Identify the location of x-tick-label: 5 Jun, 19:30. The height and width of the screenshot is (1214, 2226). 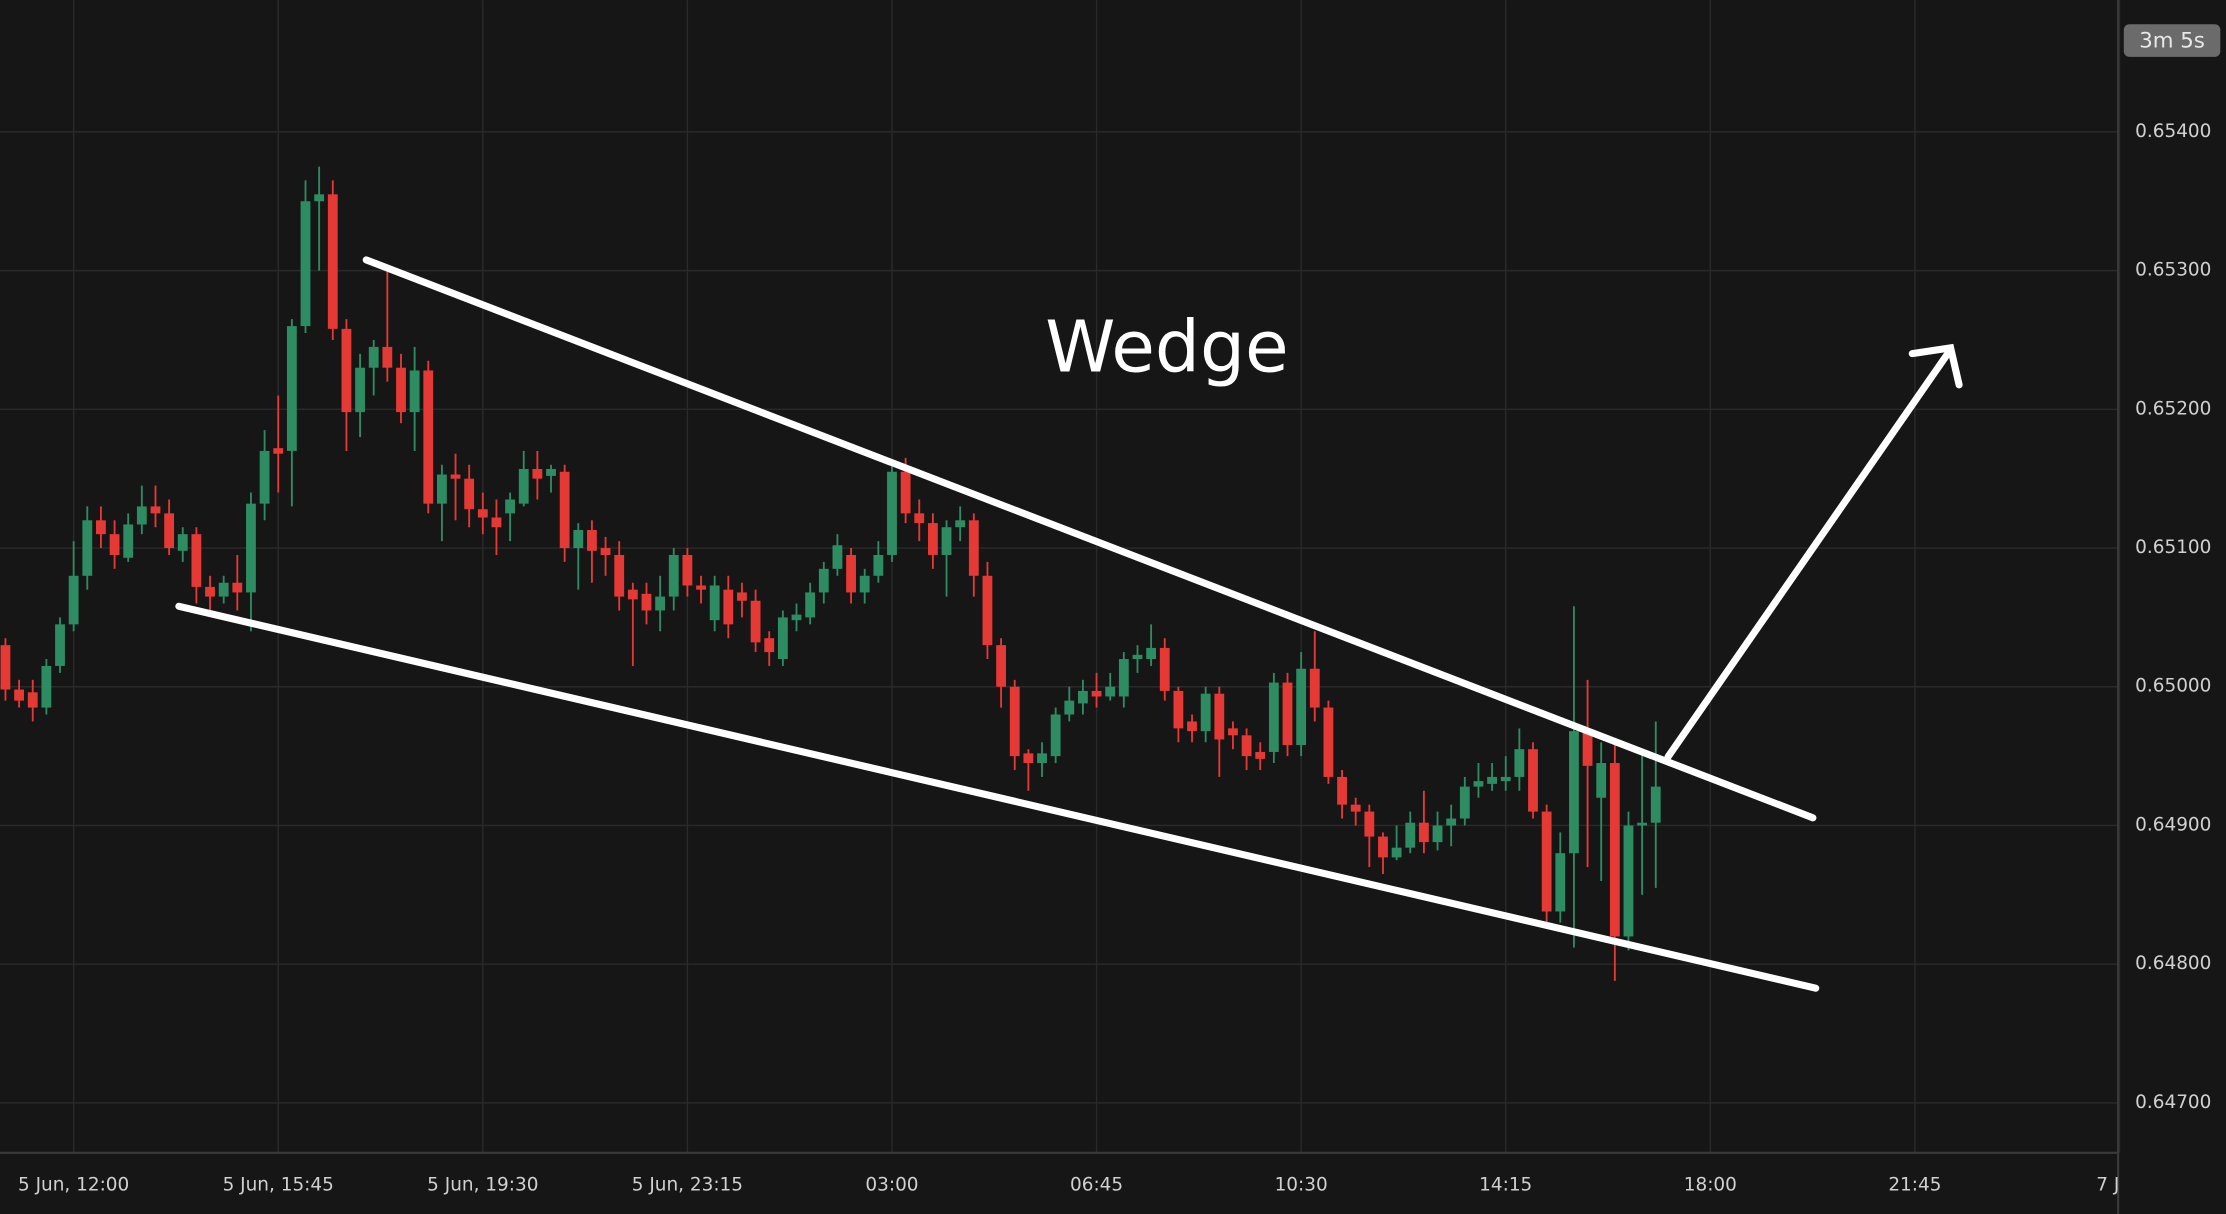
(482, 1185).